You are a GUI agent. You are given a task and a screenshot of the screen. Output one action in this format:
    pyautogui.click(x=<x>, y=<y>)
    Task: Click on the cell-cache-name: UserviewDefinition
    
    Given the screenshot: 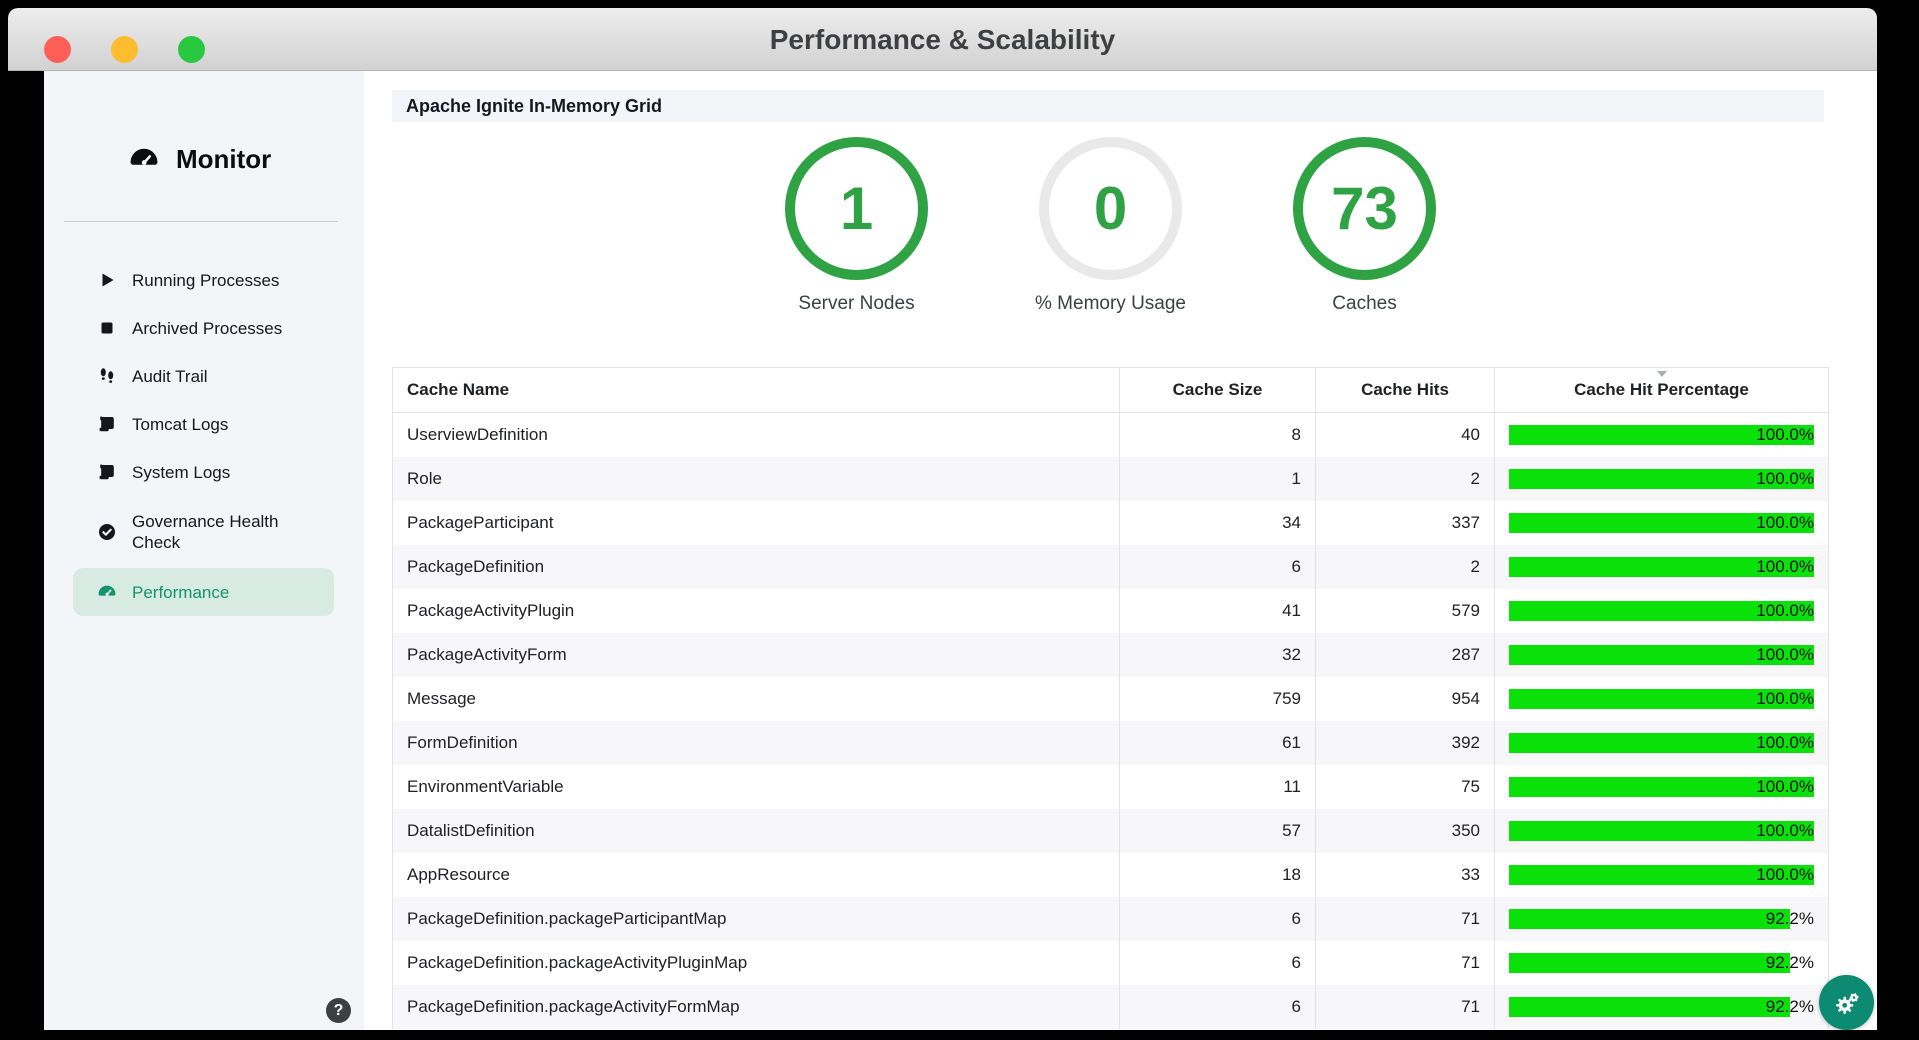 What is the action you would take?
    pyautogui.click(x=477, y=434)
    